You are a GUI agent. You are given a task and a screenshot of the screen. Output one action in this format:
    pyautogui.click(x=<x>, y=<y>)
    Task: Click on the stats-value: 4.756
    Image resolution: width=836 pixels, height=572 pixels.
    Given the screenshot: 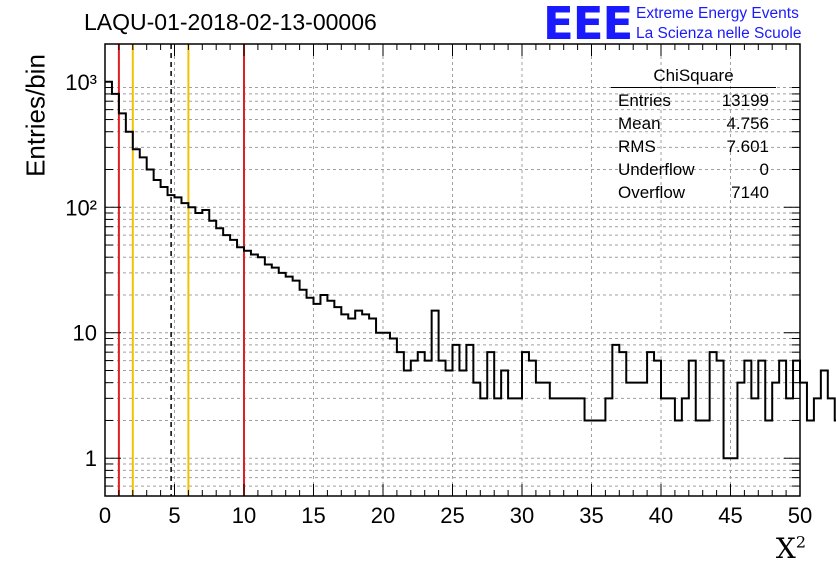 What is the action you would take?
    pyautogui.click(x=747, y=123)
    